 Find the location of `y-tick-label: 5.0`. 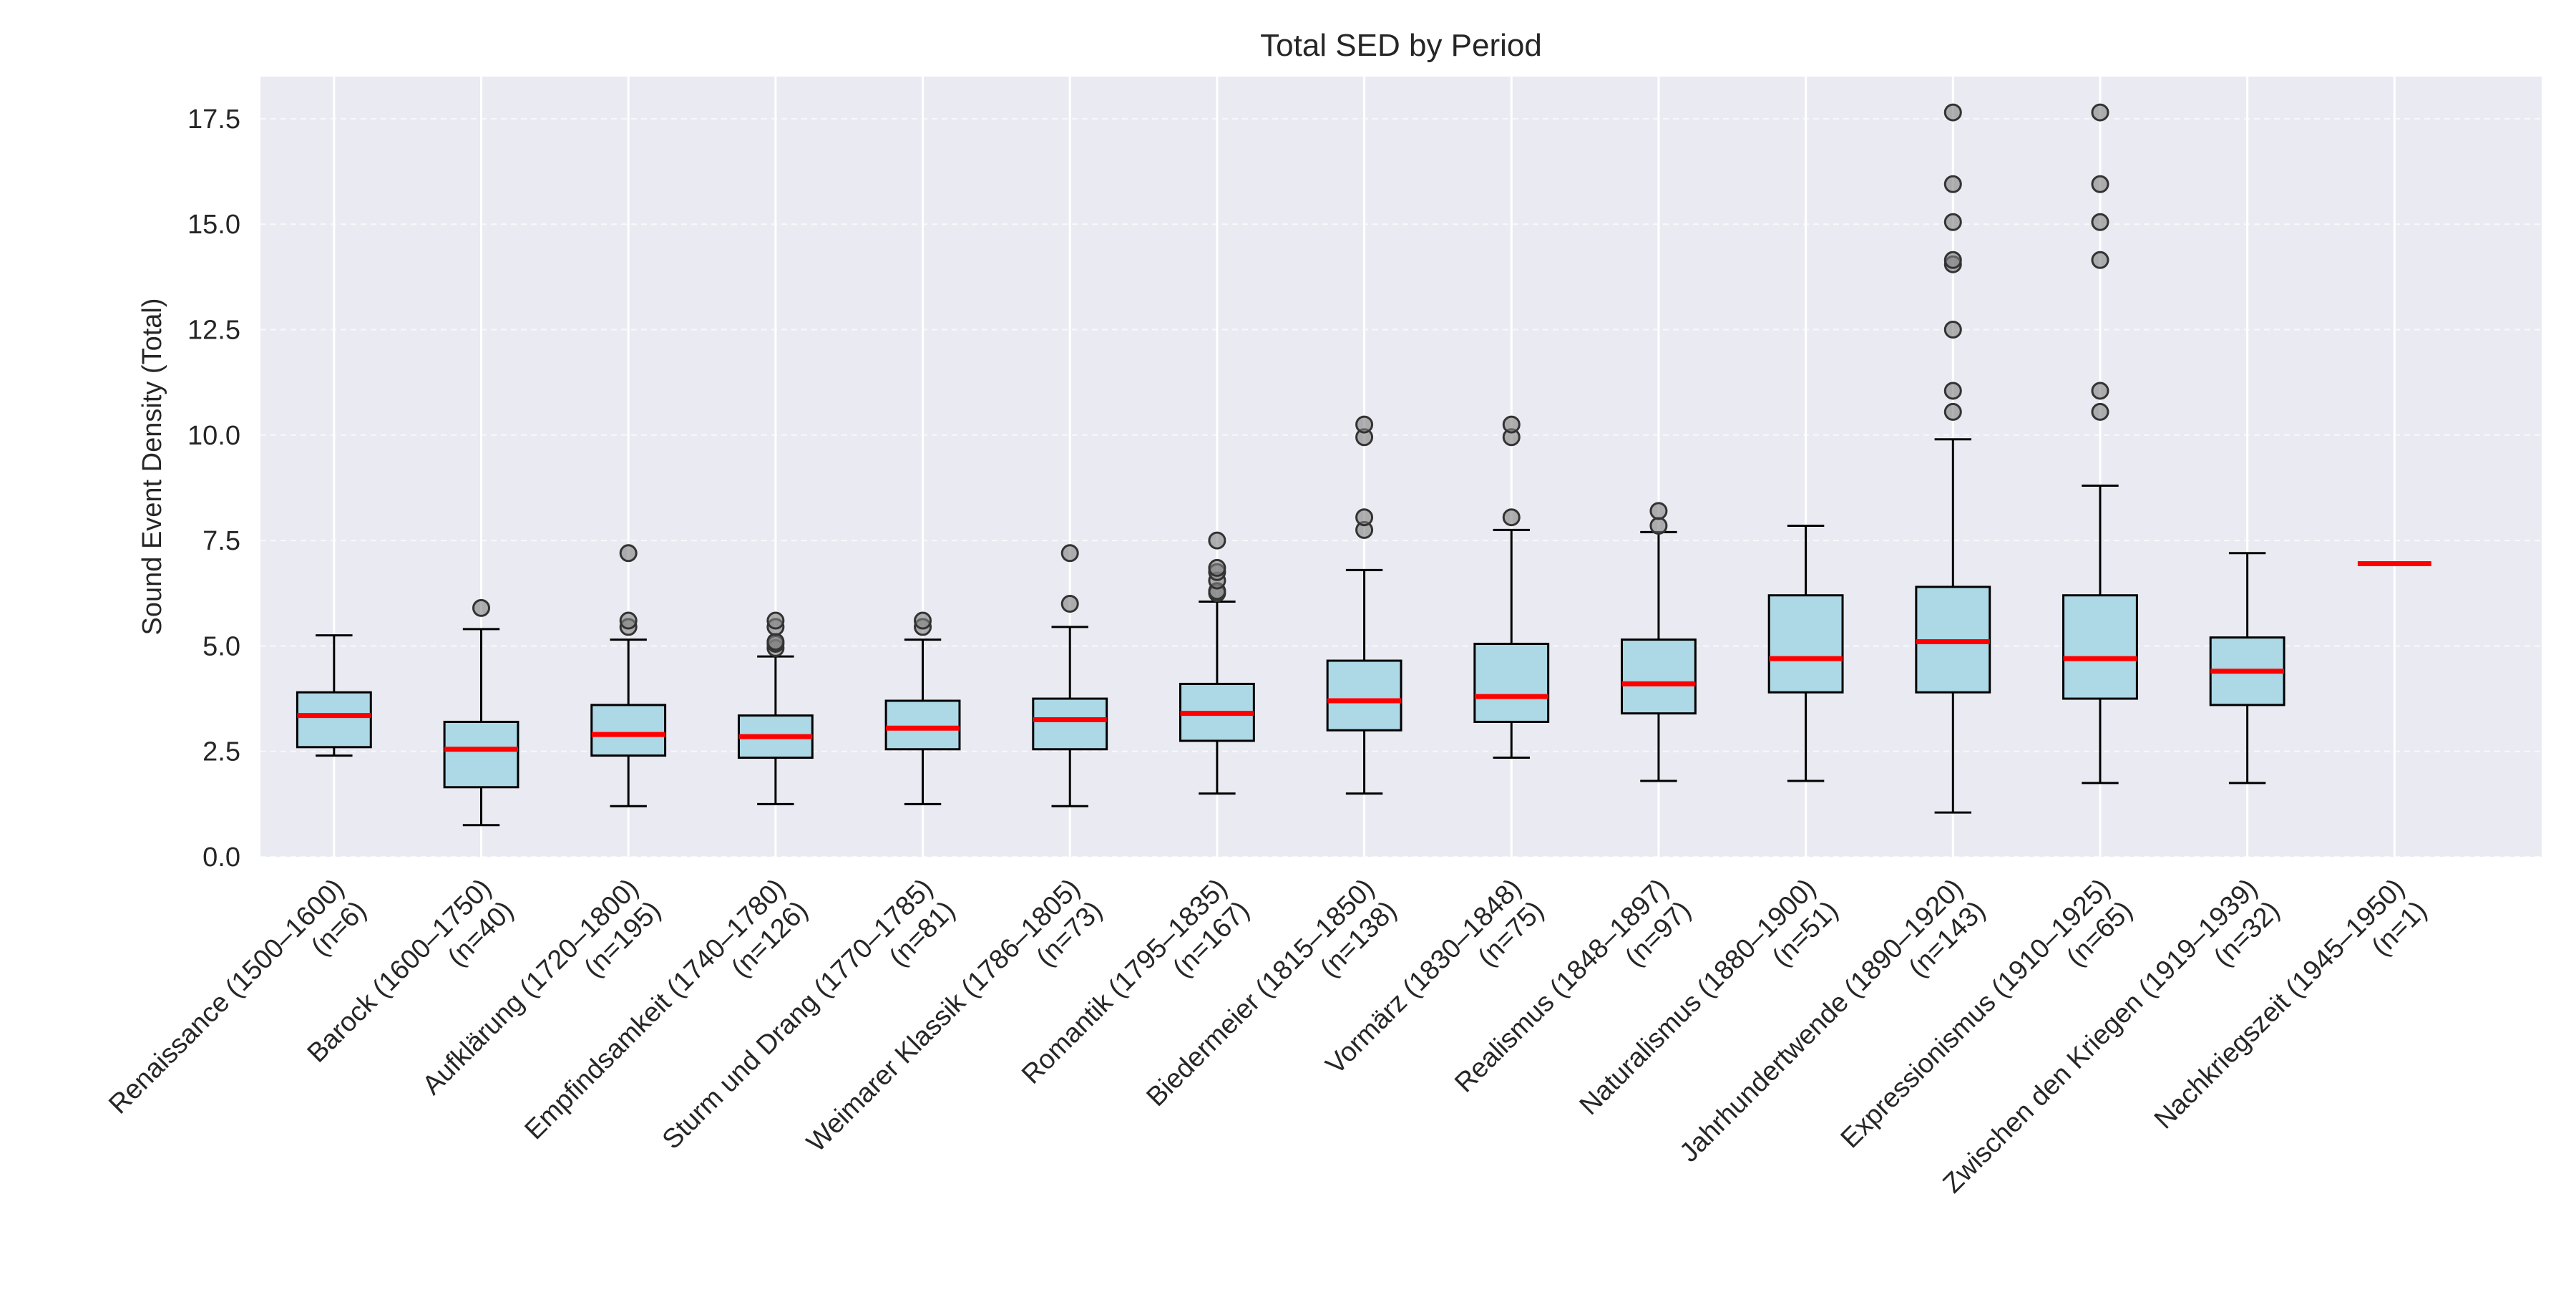

y-tick-label: 5.0 is located at coordinates (221, 646).